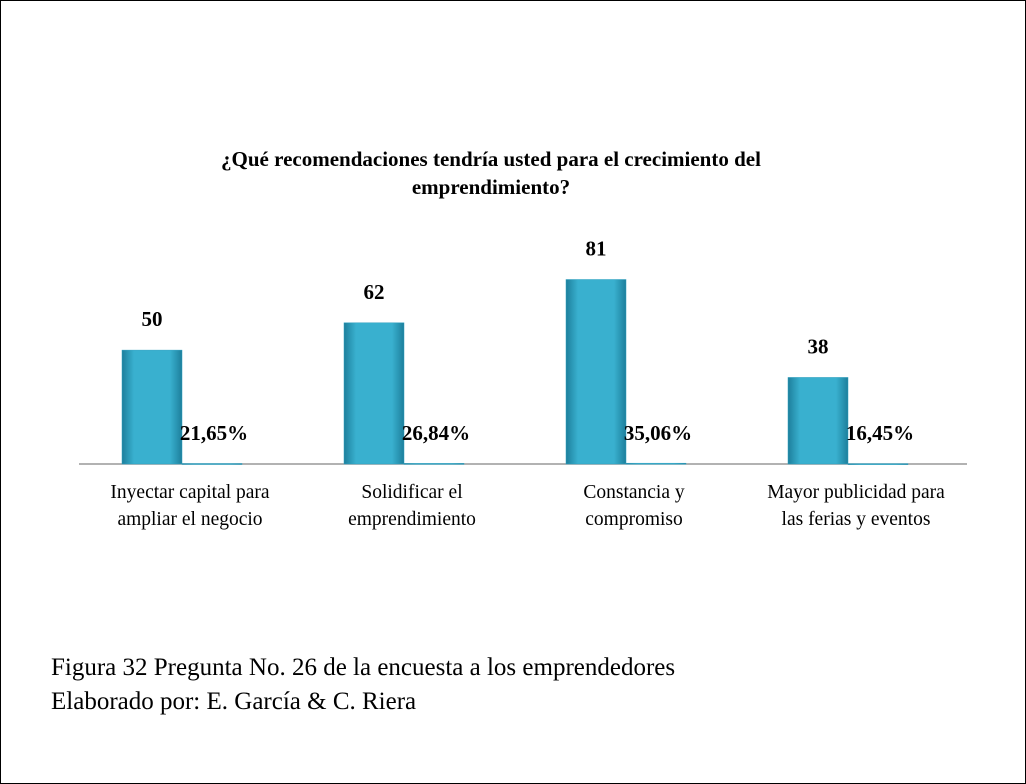 This screenshot has height=784, width=1026. What do you see at coordinates (880, 433) in the screenshot?
I see `data-label: 16,45%` at bounding box center [880, 433].